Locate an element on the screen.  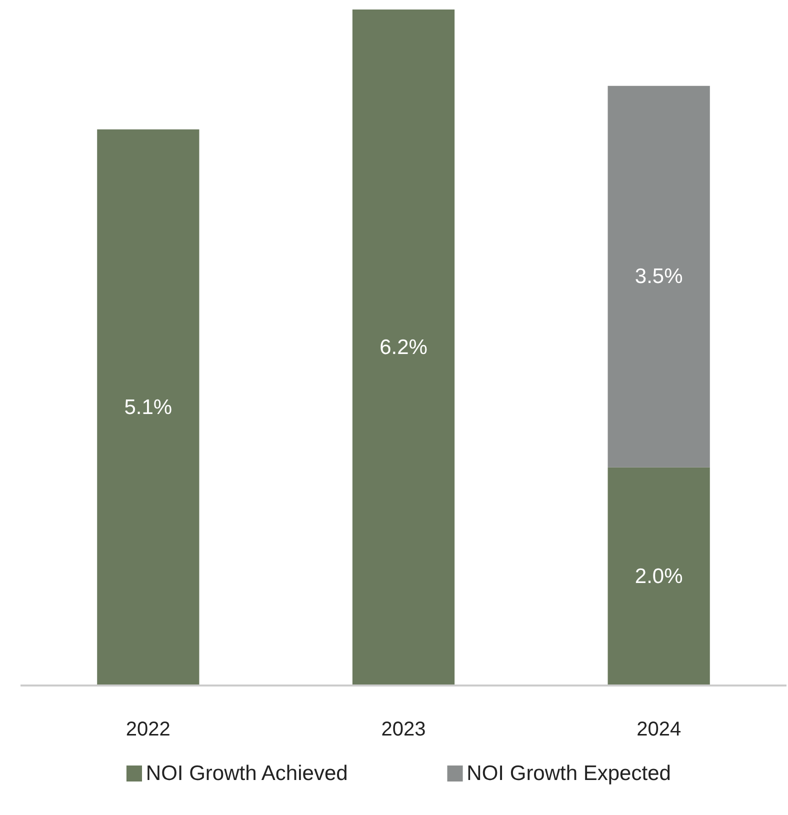
x-tick-label: 2023 is located at coordinates (403, 729).